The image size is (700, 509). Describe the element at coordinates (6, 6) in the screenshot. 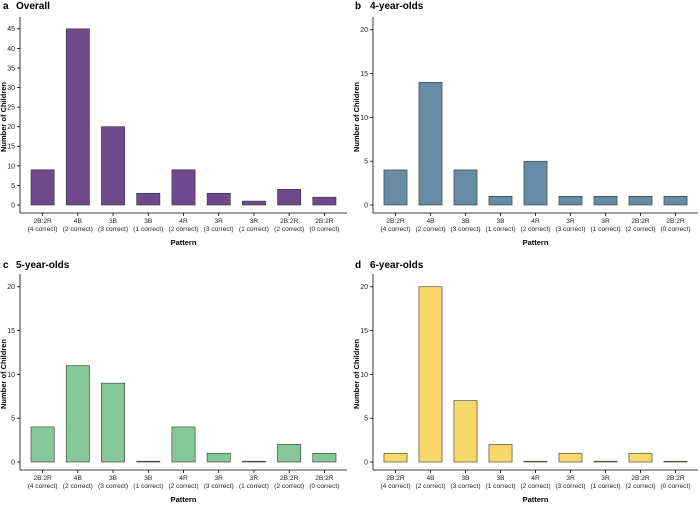

I see `panel-letter: a` at that location.